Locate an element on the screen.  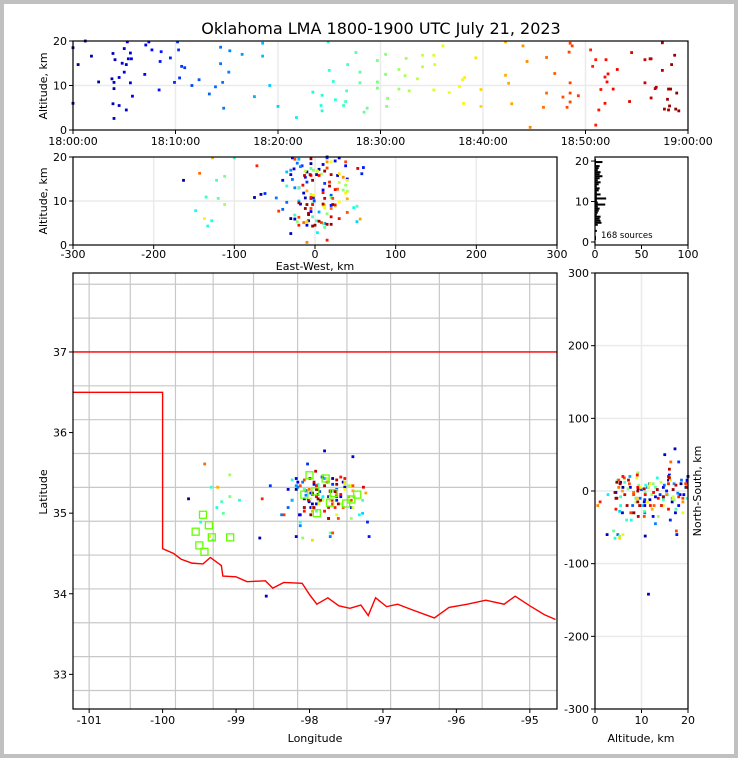
x-tick-label: 18:00:00 is located at coordinates (72, 141).